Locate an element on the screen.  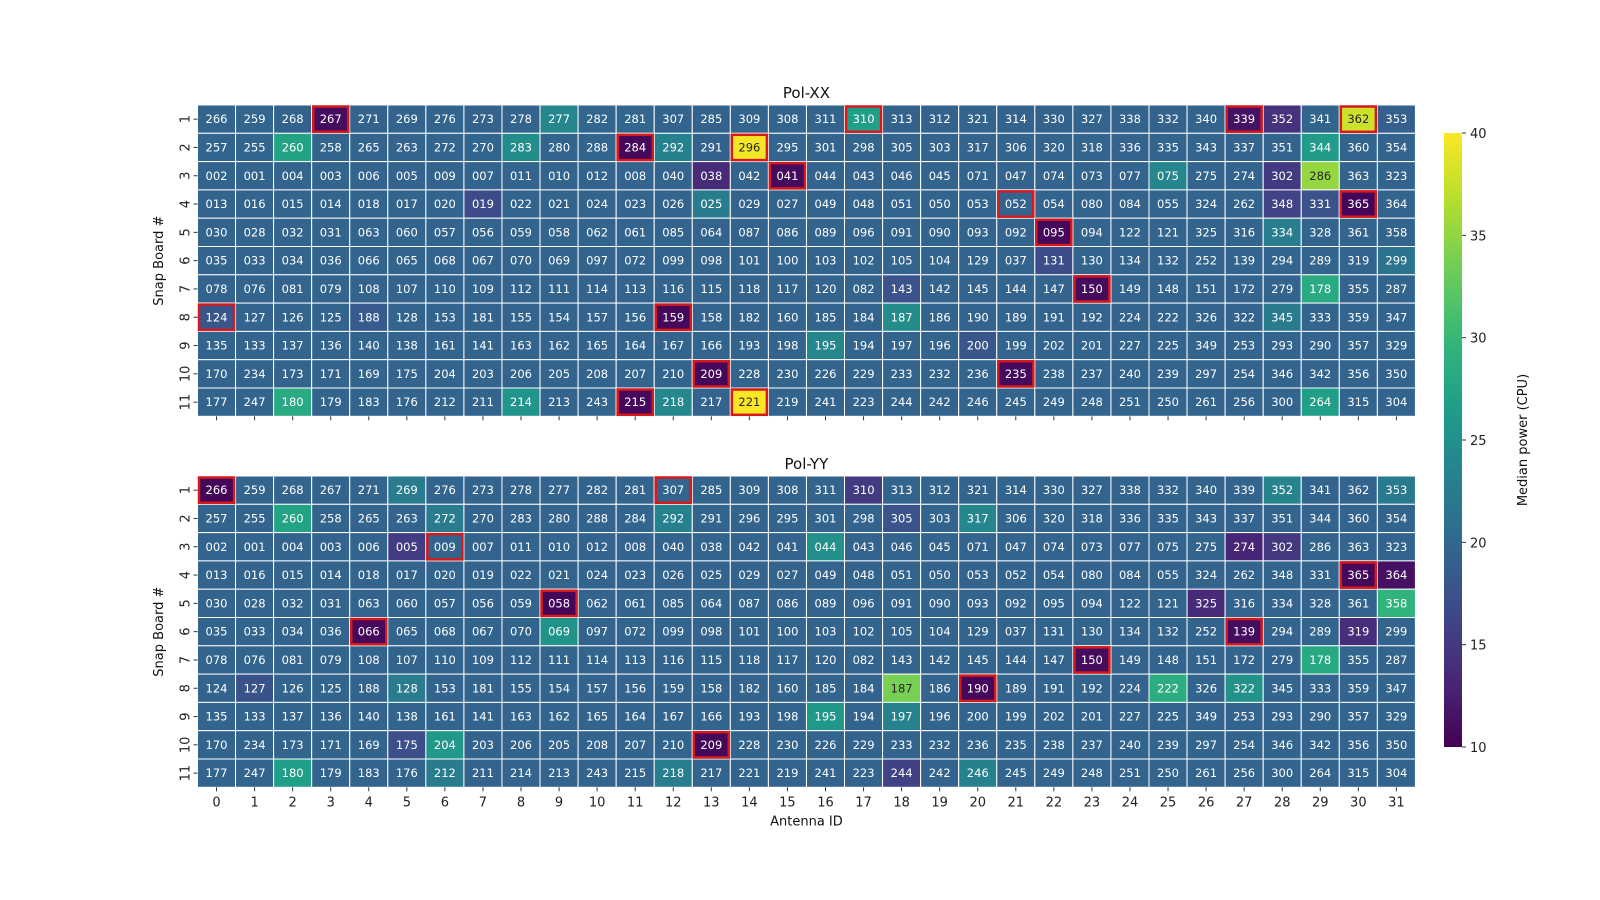
x-tick-label: 29 is located at coordinates (1320, 802).